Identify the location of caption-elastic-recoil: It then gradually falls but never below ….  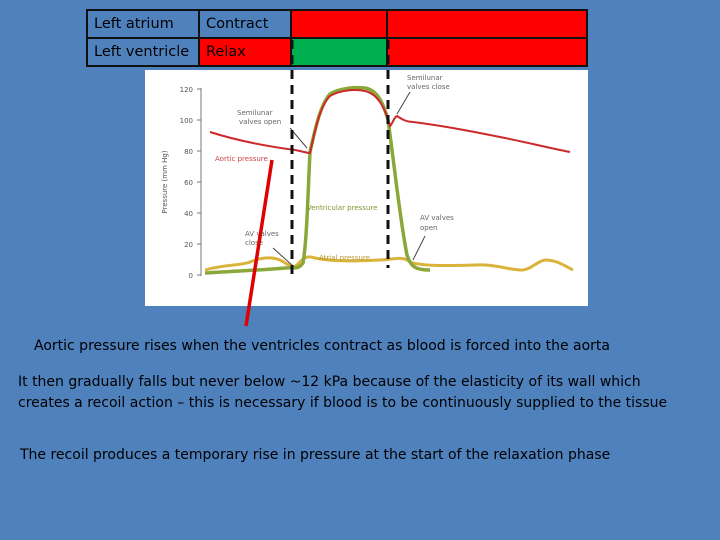
(343, 392).